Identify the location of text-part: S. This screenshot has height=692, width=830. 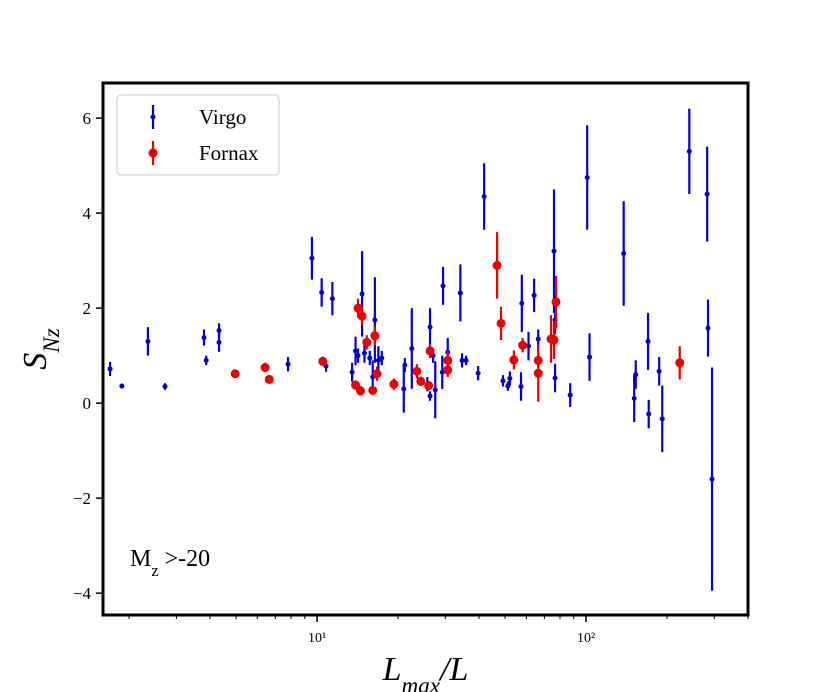
(35, 361).